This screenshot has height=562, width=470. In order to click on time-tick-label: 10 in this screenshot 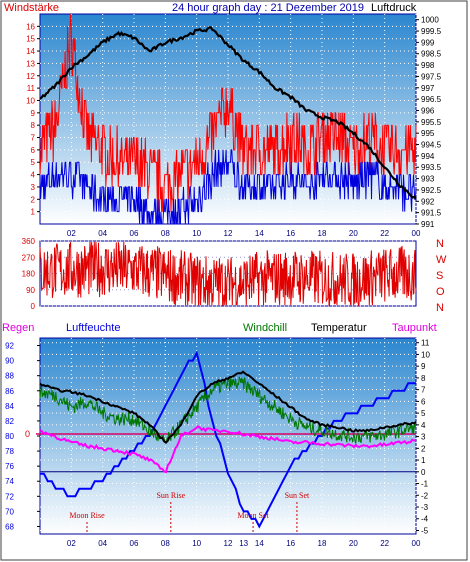, I will do `click(196, 233)`.